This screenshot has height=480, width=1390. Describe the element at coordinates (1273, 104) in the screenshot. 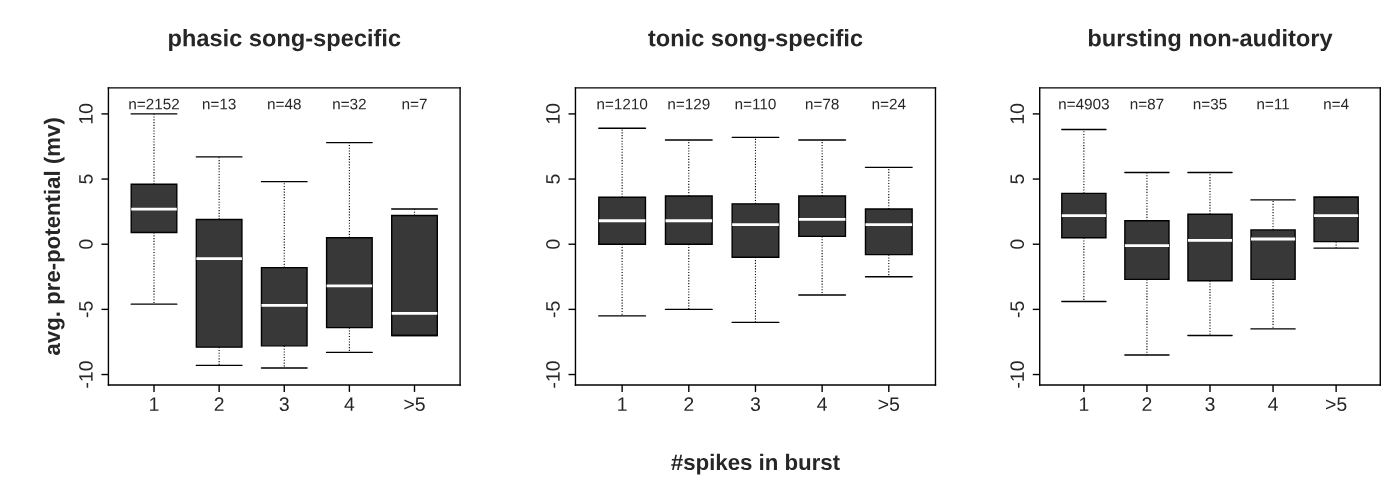

I see `annotation: n=11` at that location.